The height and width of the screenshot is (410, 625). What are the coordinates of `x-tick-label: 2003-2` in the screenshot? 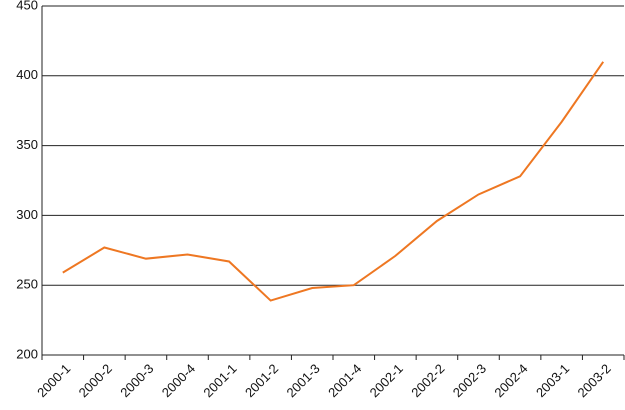 It's located at (594, 380).